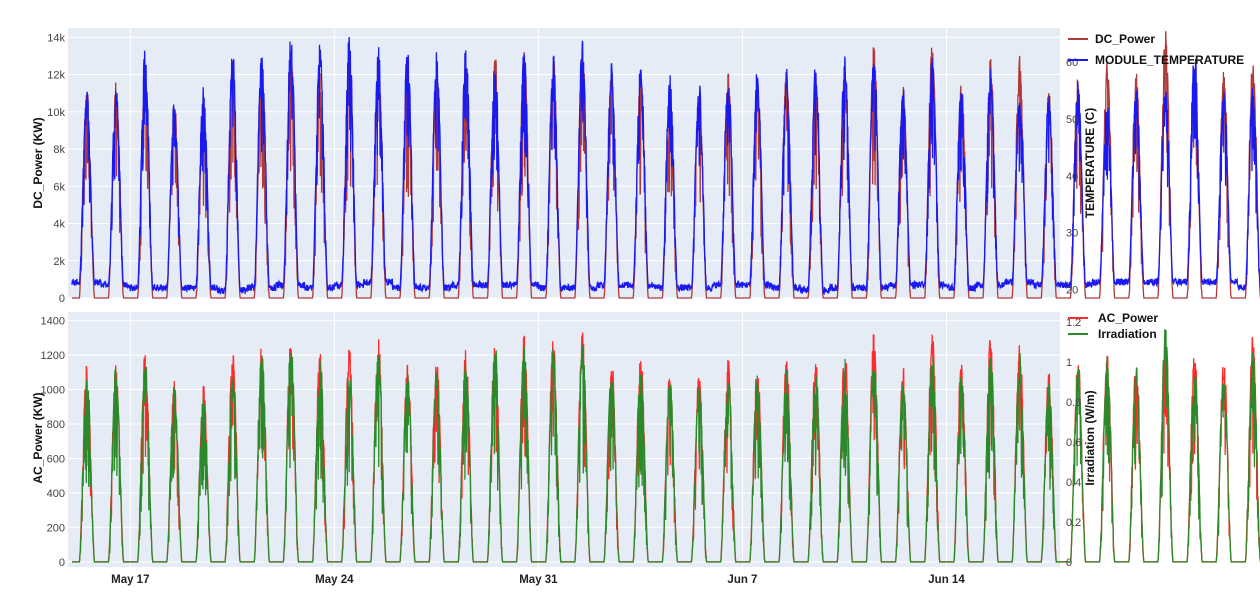 The image size is (1260, 613). I want to click on legend-item-irradiation: Irradiation, so click(1112, 334).